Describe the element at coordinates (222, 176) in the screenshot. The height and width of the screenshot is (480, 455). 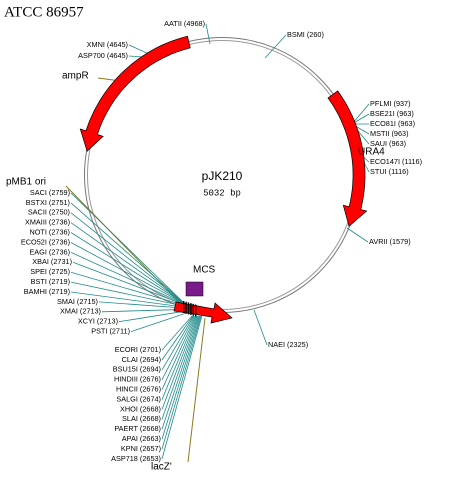
I see `plasmid-name: pJK210` at that location.